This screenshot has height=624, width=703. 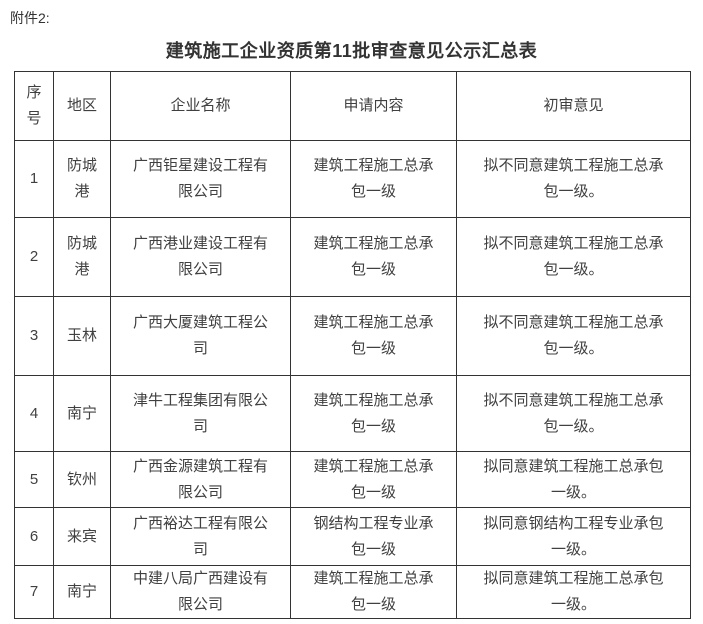 I want to click on cell-company-name: 广西大厦建筑工程公 司, so click(x=200, y=336).